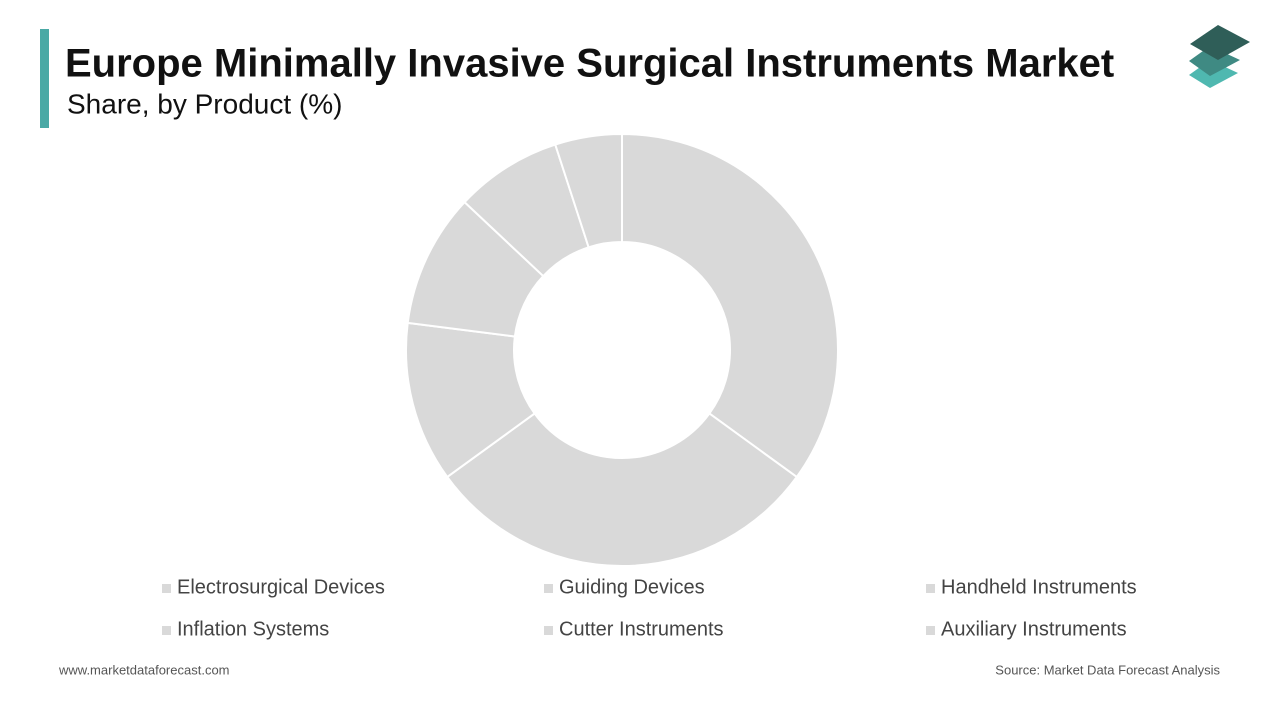 This screenshot has width=1280, height=725. What do you see at coordinates (44, 78) in the screenshot?
I see `title-accent` at bounding box center [44, 78].